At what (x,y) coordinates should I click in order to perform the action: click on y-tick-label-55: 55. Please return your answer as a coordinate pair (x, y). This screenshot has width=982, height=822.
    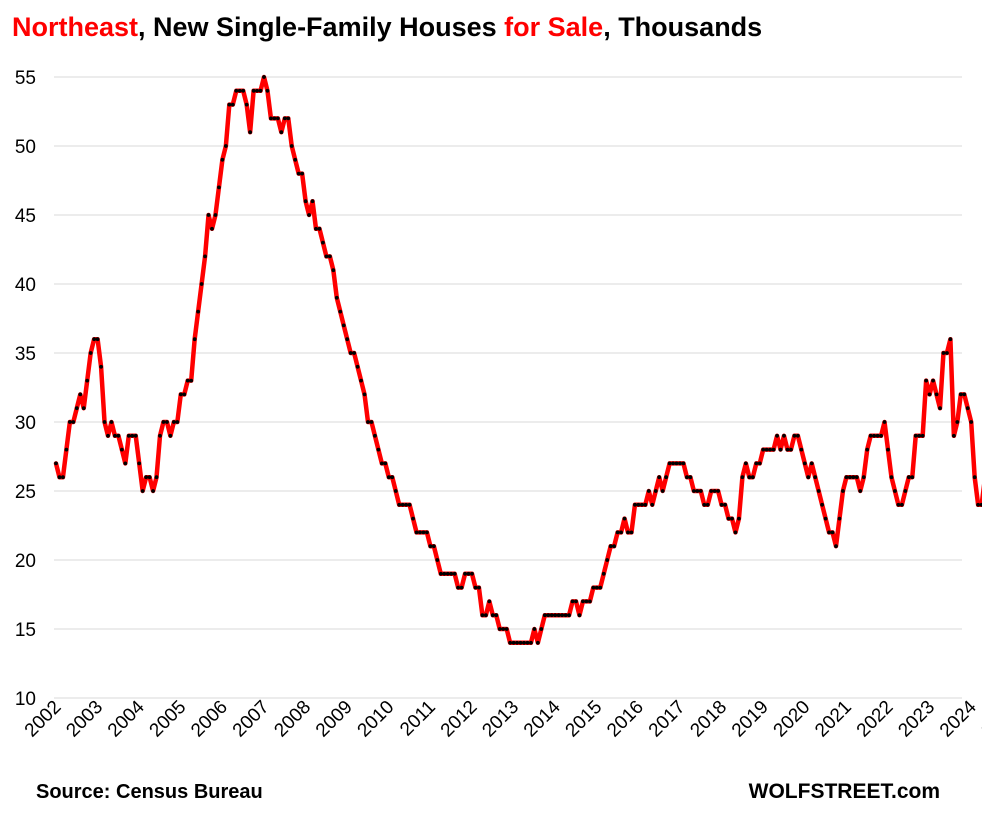
    Looking at the image, I should click on (25, 78).